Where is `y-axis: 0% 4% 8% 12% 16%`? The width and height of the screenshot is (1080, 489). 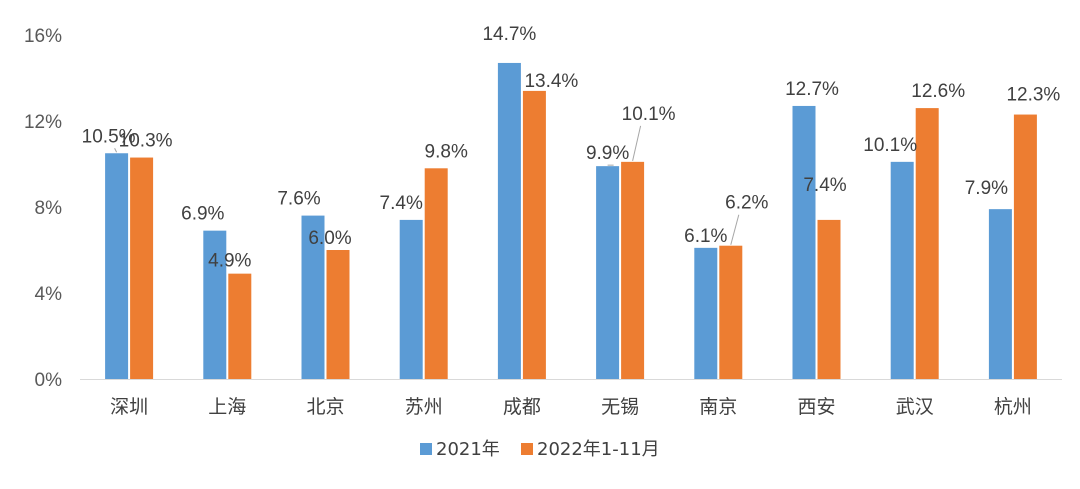
y-axis: 0% 4% 8% 12% 16% is located at coordinates (43, 208).